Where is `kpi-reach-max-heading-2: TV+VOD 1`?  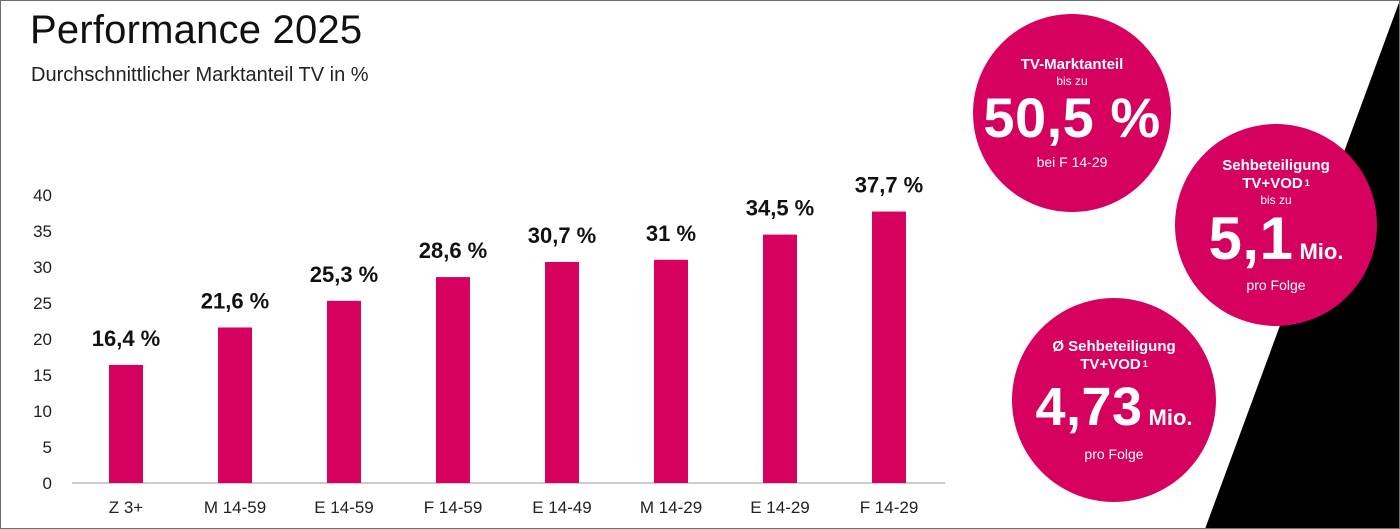 kpi-reach-max-heading-2: TV+VOD 1 is located at coordinates (1275, 184).